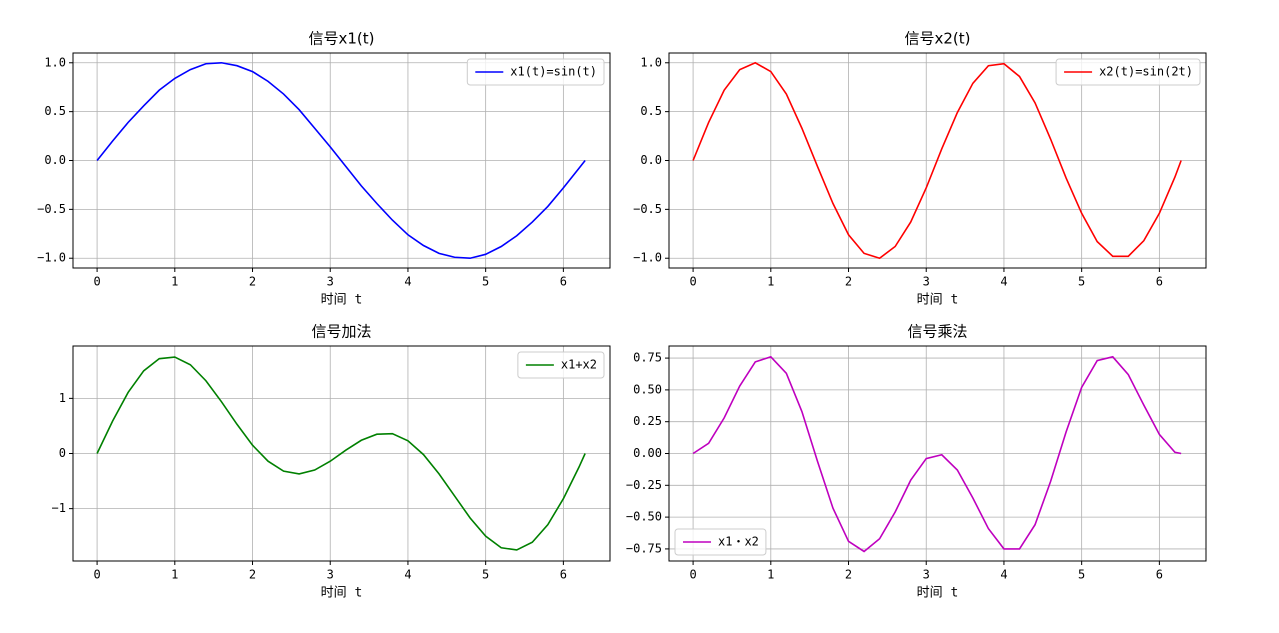 This screenshot has width=1279, height=633. Describe the element at coordinates (647, 453) in the screenshot. I see `y-tick-label: 0.00` at that location.